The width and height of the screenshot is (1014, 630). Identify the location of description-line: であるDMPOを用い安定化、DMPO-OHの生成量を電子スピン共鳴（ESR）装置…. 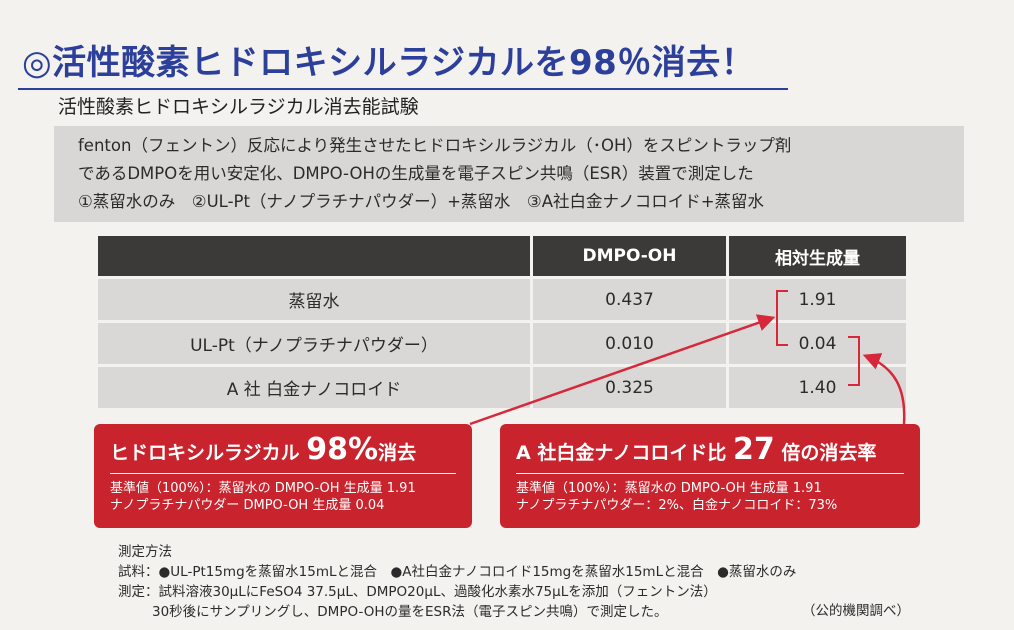
(416, 173).